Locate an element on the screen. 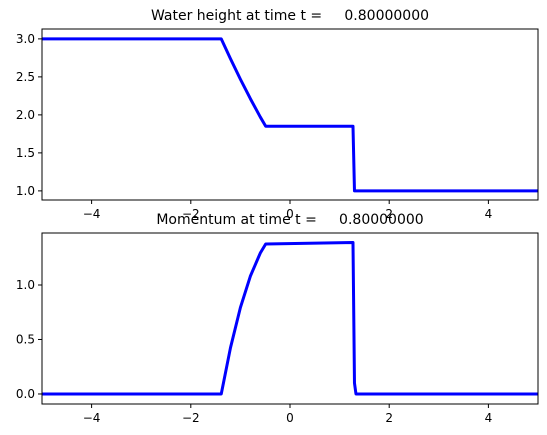 The height and width of the screenshot is (435, 547). y-tick-label: 1.5 is located at coordinates (25, 153).